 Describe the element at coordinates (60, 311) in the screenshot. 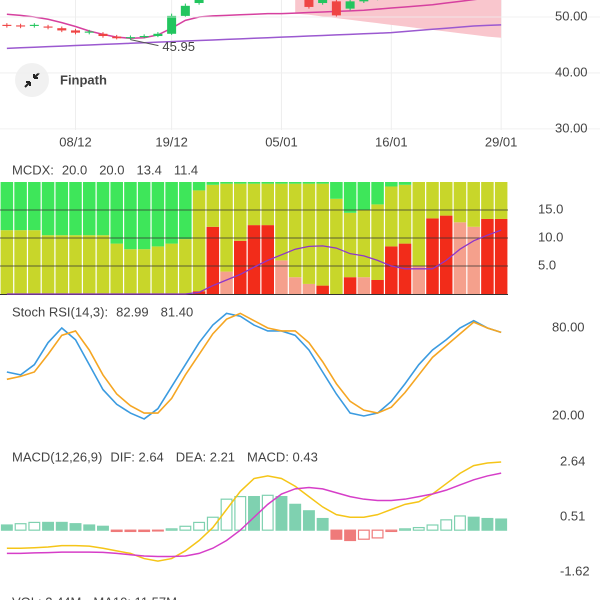

I see `panel-title: Stoch RSI(14,3):` at that location.